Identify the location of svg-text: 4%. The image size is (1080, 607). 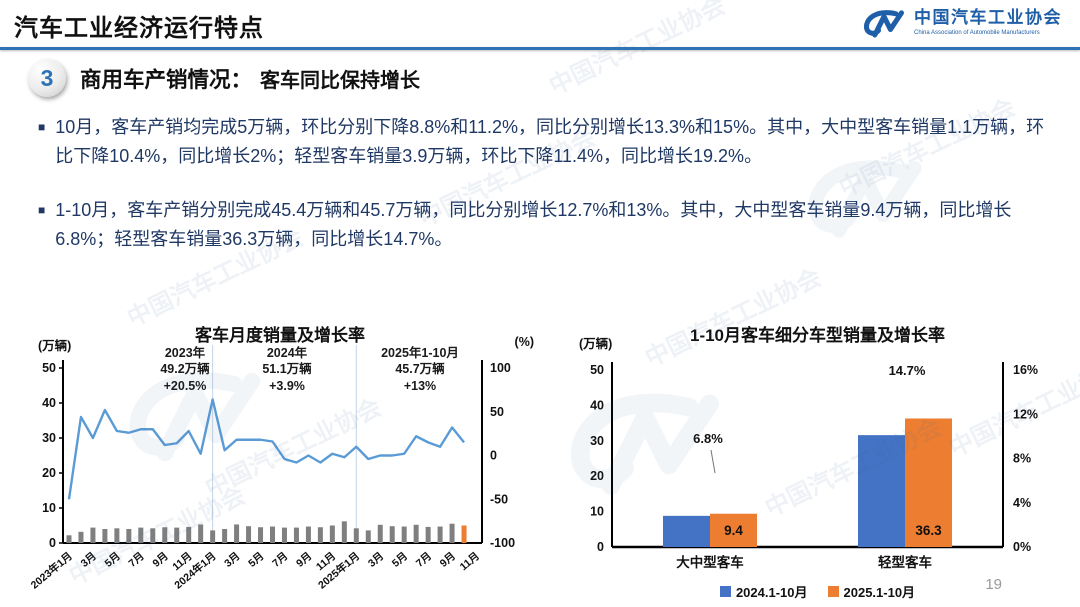
(1022, 503).